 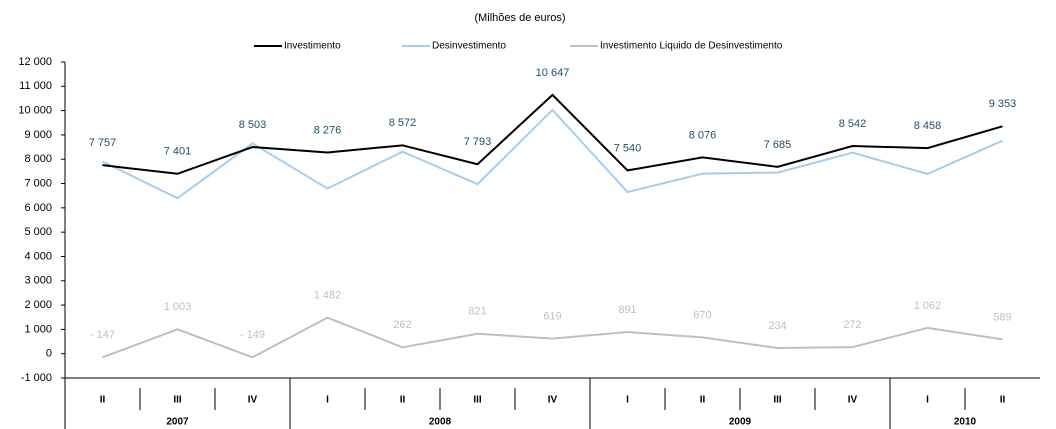 What do you see at coordinates (477, 312) in the screenshot?
I see `data-label: 821` at bounding box center [477, 312].